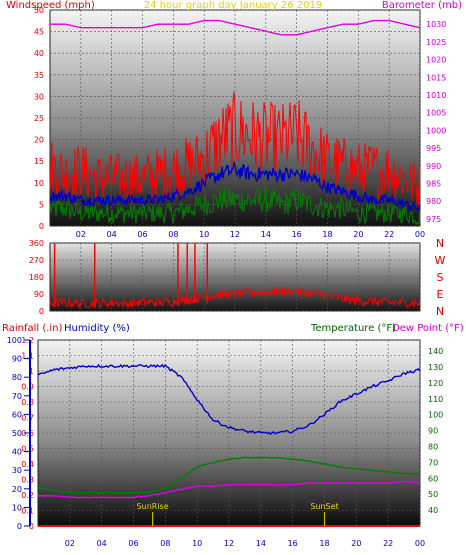  What do you see at coordinates (297, 234) in the screenshot?
I see `panel1-x-tick-label: 16` at bounding box center [297, 234].